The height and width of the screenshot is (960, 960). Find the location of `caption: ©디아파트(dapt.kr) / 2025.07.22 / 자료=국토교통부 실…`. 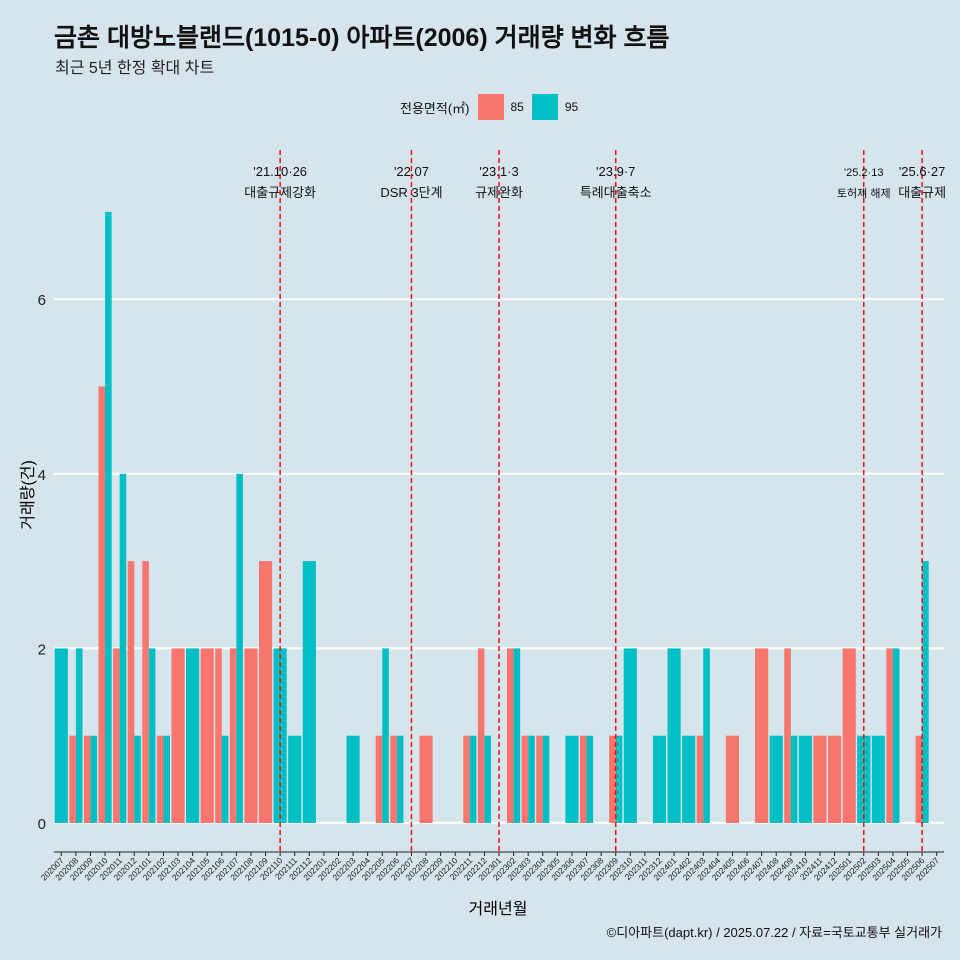

caption: ©디아파트(dapt.kr) / 2025.07.22 / 자료=국토교통부 실… is located at coordinates (774, 932).